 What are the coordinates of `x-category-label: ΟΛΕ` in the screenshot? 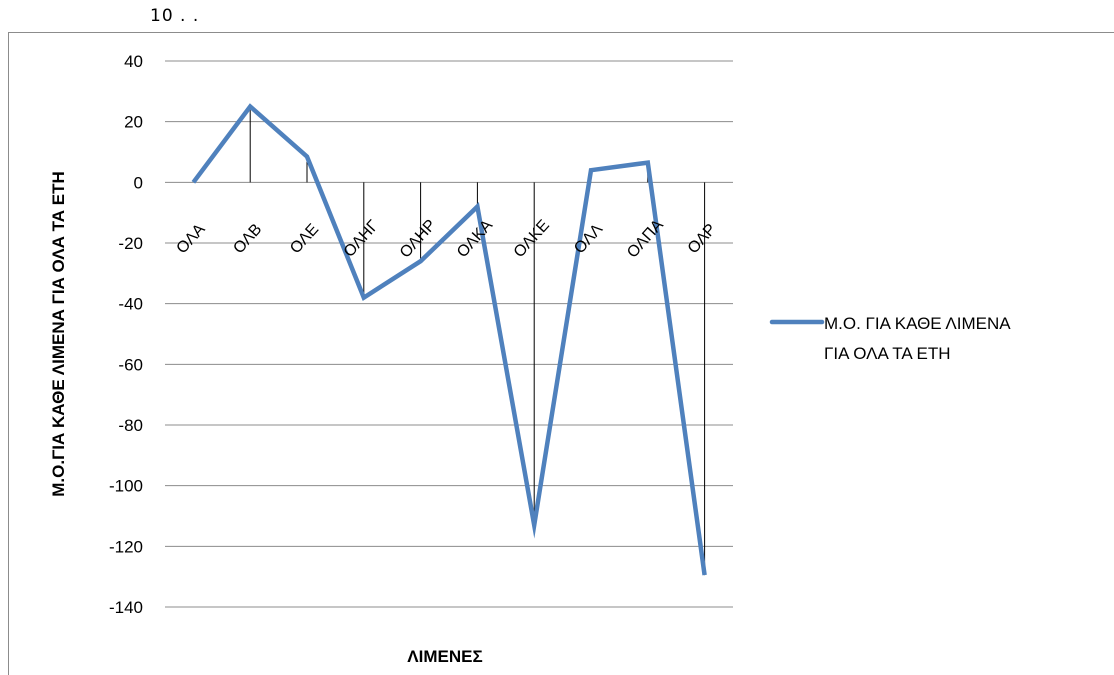 It's located at (304, 239).